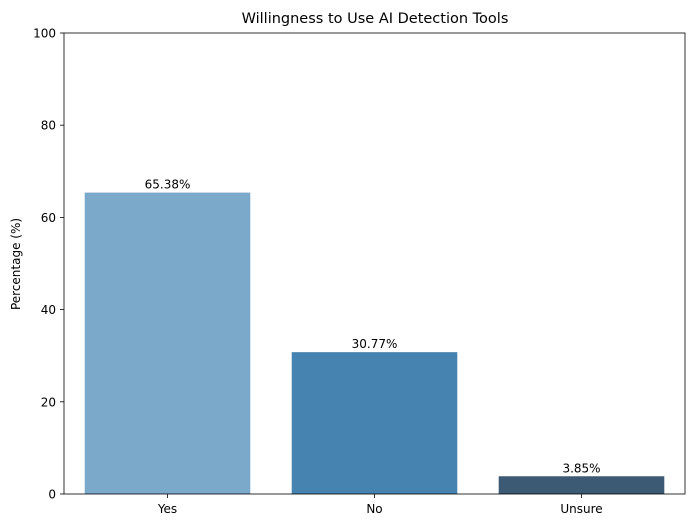  Describe the element at coordinates (375, 344) in the screenshot. I see `bar-value-label: 30.77%` at that location.